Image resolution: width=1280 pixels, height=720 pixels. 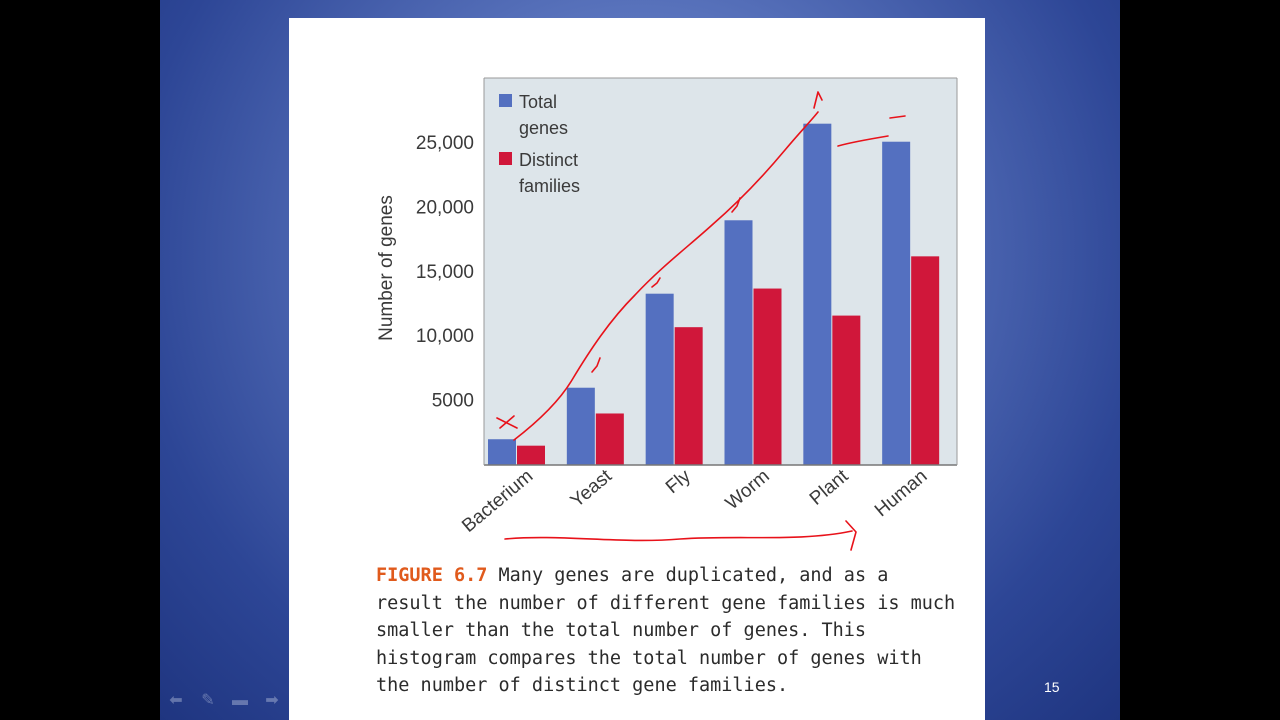 What do you see at coordinates (666, 276) in the screenshot?
I see `annotation-trend-curve` at bounding box center [666, 276].